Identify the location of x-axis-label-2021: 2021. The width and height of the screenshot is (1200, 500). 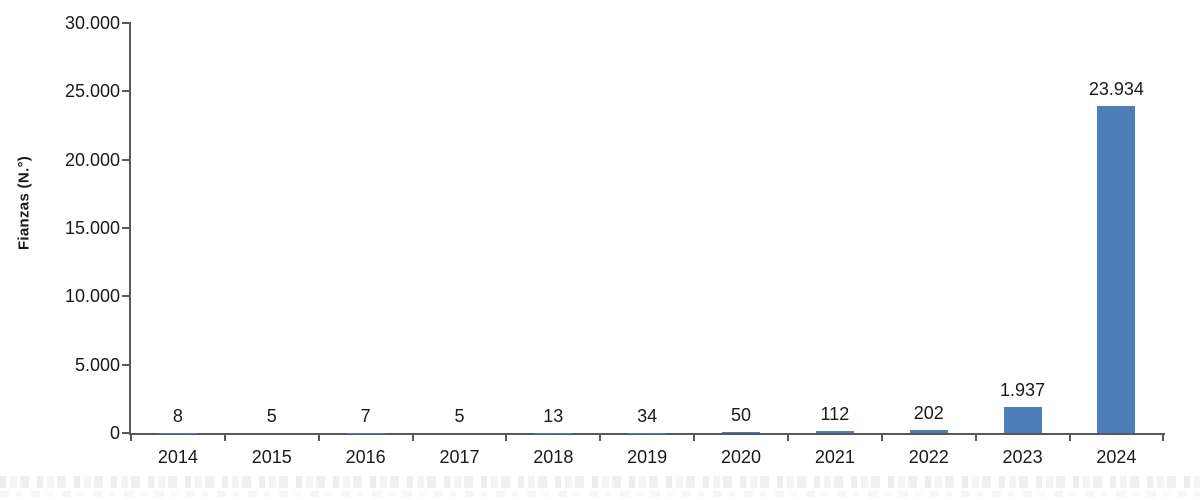
(834, 457).